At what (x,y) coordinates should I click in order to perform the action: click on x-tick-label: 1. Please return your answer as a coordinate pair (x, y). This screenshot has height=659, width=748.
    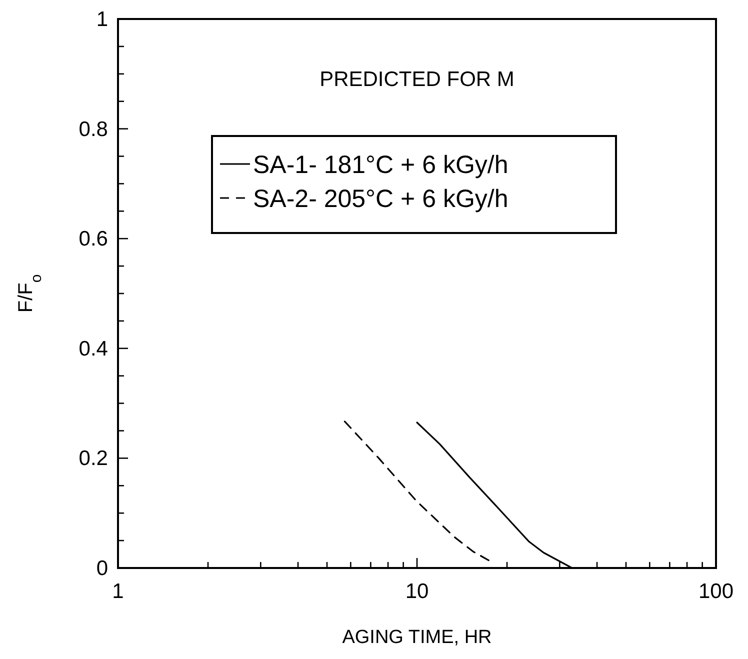
    Looking at the image, I should click on (118, 591).